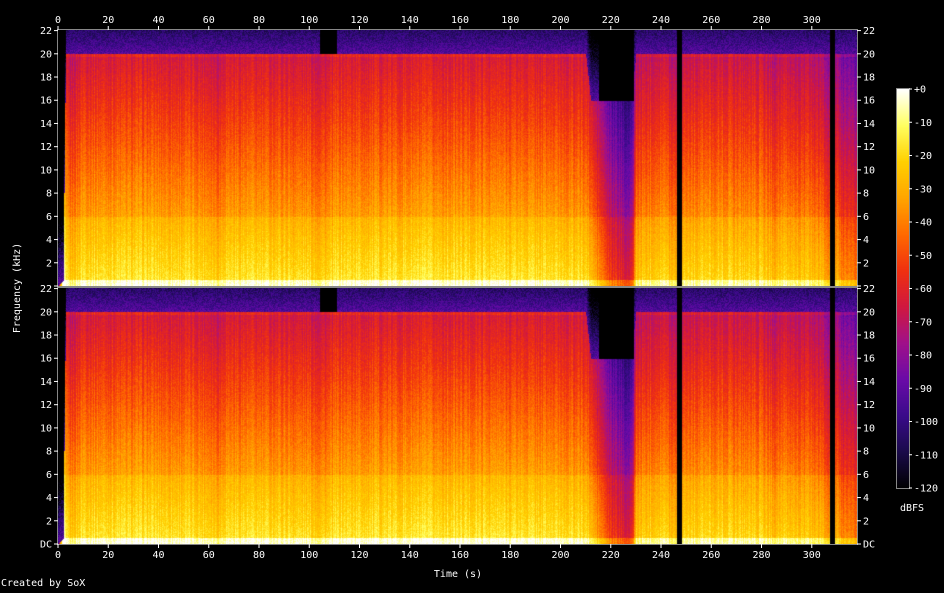 This screenshot has width=944, height=593. What do you see at coordinates (43, 583) in the screenshot?
I see `credit-text: Created by SoX` at bounding box center [43, 583].